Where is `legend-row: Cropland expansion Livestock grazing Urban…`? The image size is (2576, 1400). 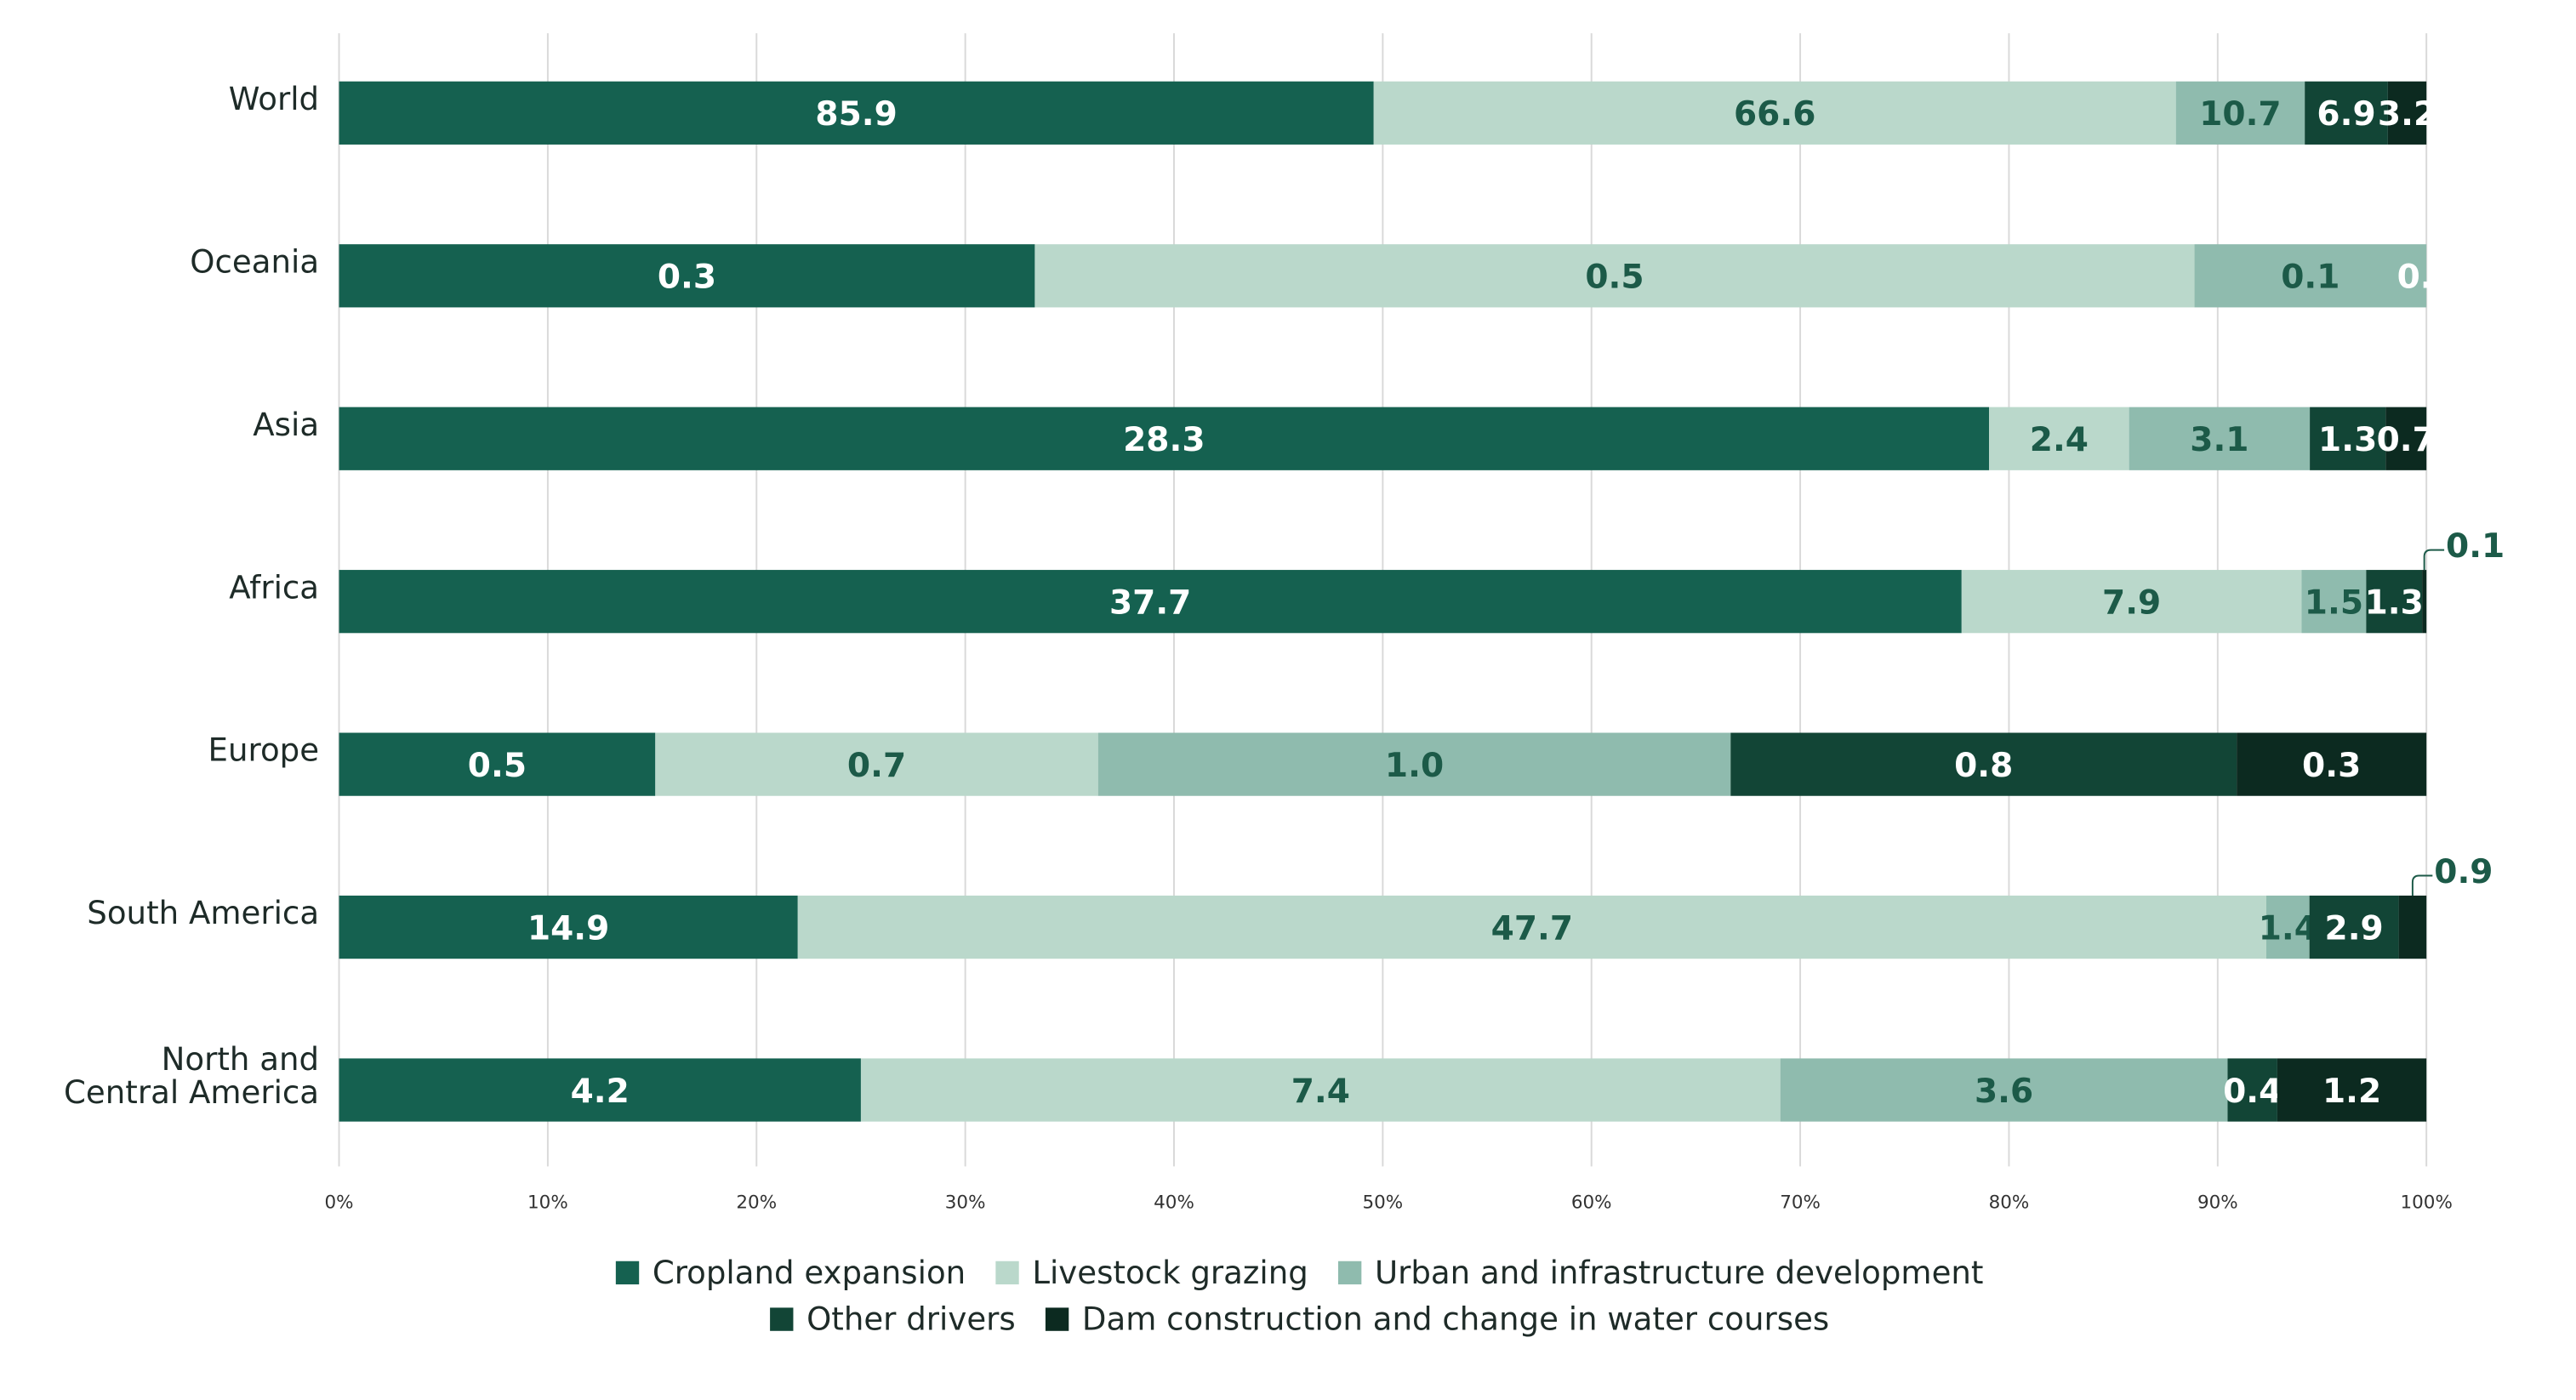
legend-row: Cropland expansion Livestock grazing Urban… is located at coordinates (1300, 1273).